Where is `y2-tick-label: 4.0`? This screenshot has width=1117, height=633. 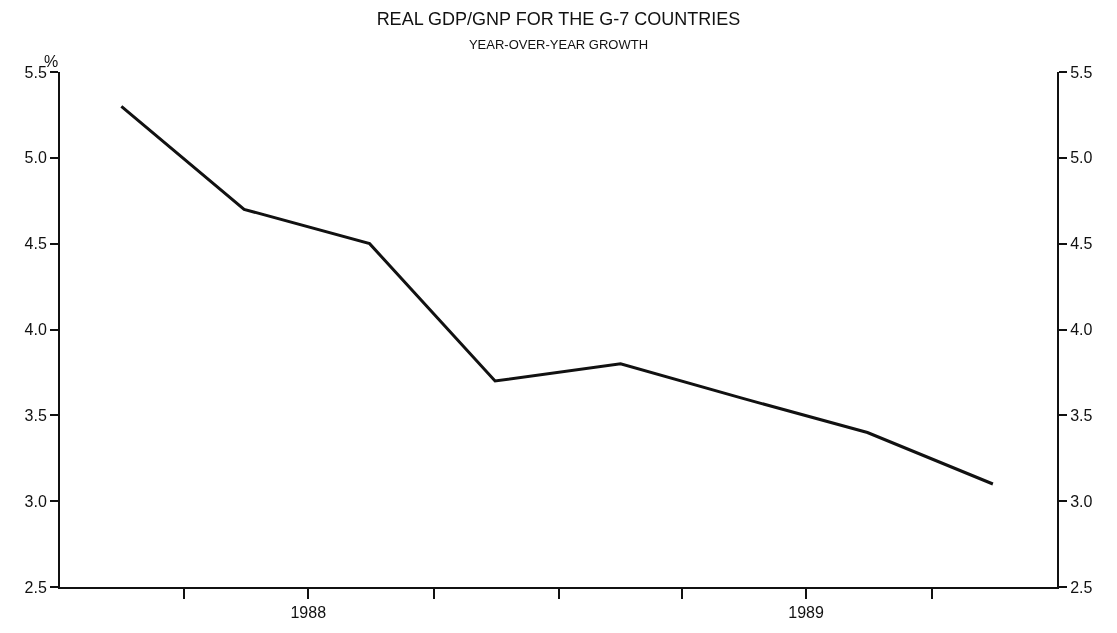
y2-tick-label: 4.0 is located at coordinates (1081, 330).